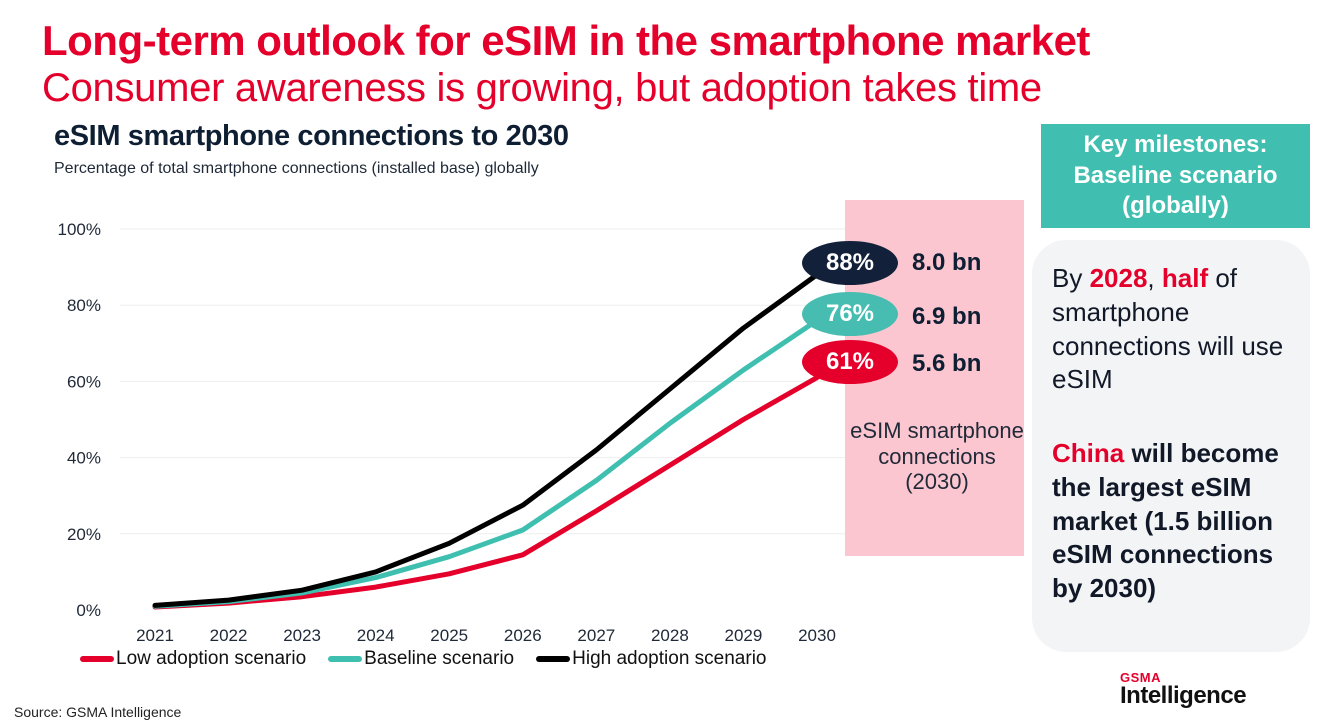  I want to click on low-end-value-bubble: 61%, so click(850, 362).